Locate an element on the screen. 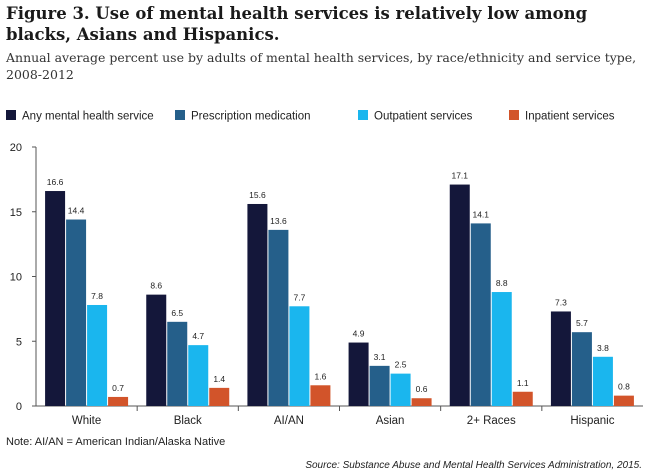 Image resolution: width=650 pixels, height=475 pixels. x-tick-label: Black is located at coordinates (188, 421).